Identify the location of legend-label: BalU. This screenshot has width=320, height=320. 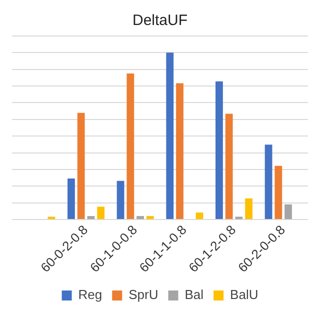
(244, 294).